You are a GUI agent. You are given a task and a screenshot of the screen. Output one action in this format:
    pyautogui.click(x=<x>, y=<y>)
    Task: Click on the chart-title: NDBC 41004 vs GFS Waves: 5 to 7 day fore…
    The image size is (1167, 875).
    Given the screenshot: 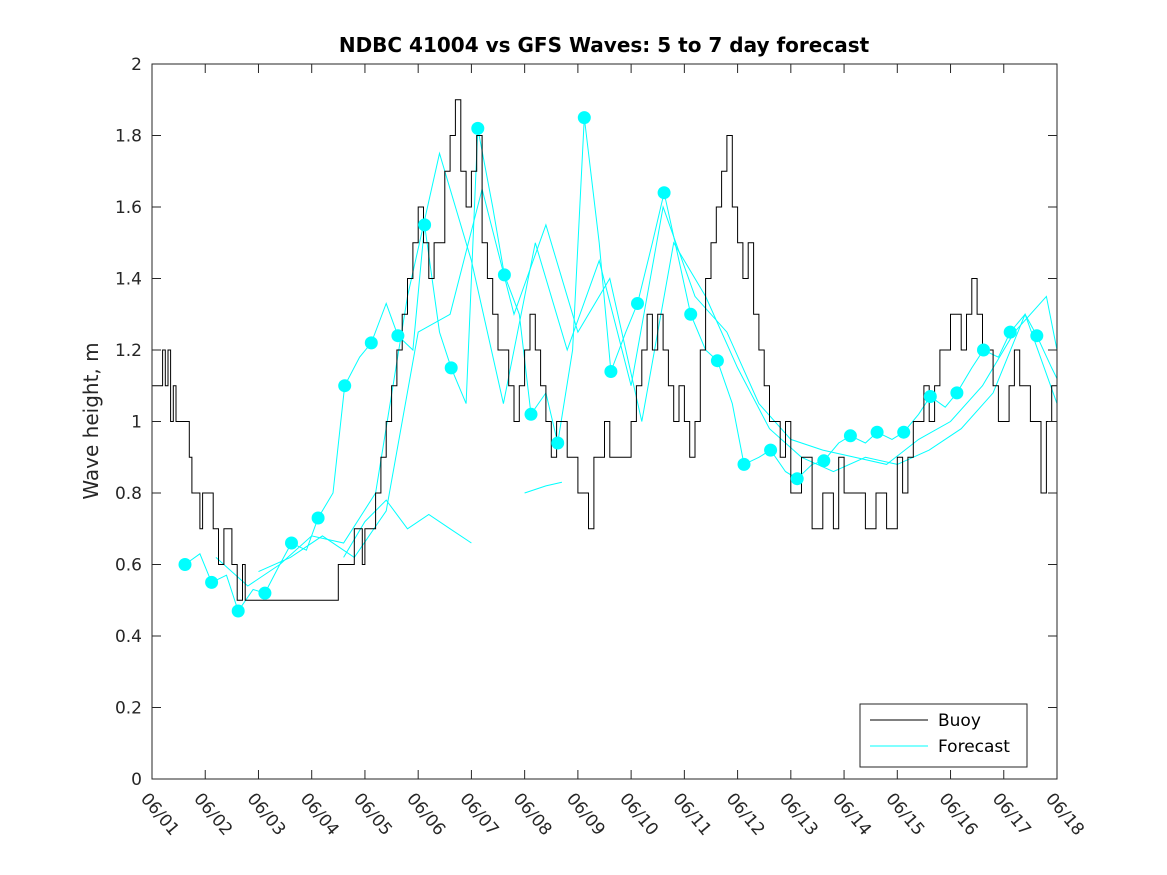 What is the action you would take?
    pyautogui.click(x=604, y=45)
    